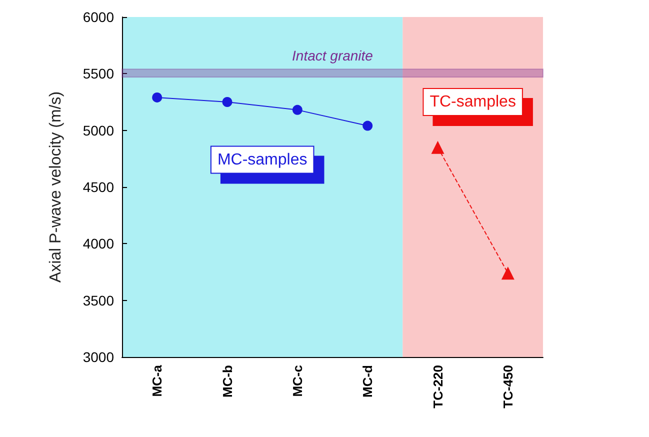  I want to click on x-tick-label: MC-a, so click(157, 380).